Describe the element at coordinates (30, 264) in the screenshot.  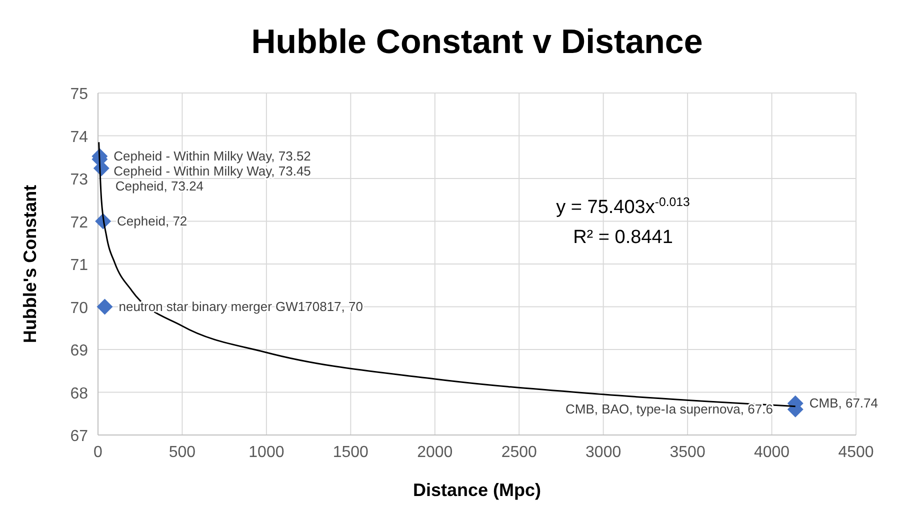
I see `y-axis-title: Hubble's Constant` at that location.